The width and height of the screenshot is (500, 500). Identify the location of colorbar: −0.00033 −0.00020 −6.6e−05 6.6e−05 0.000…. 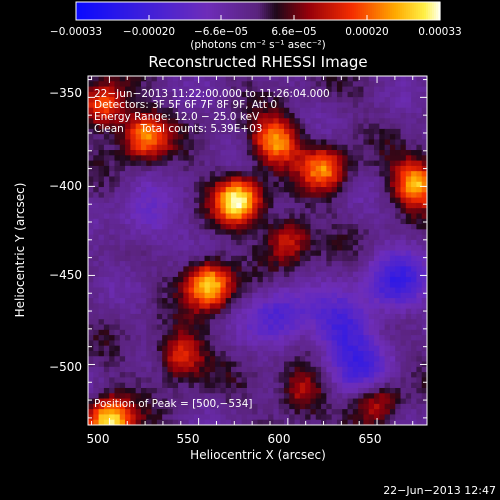
(256, 26).